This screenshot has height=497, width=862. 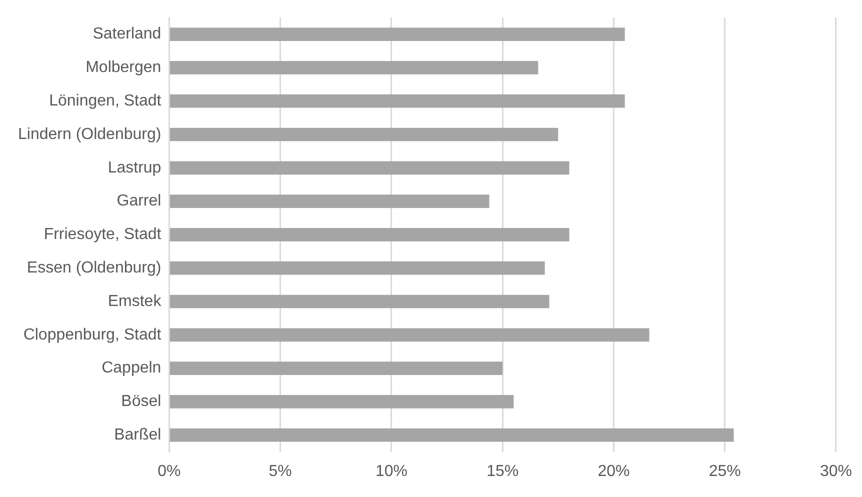 I want to click on x-tick-label: 30%, so click(x=836, y=471).